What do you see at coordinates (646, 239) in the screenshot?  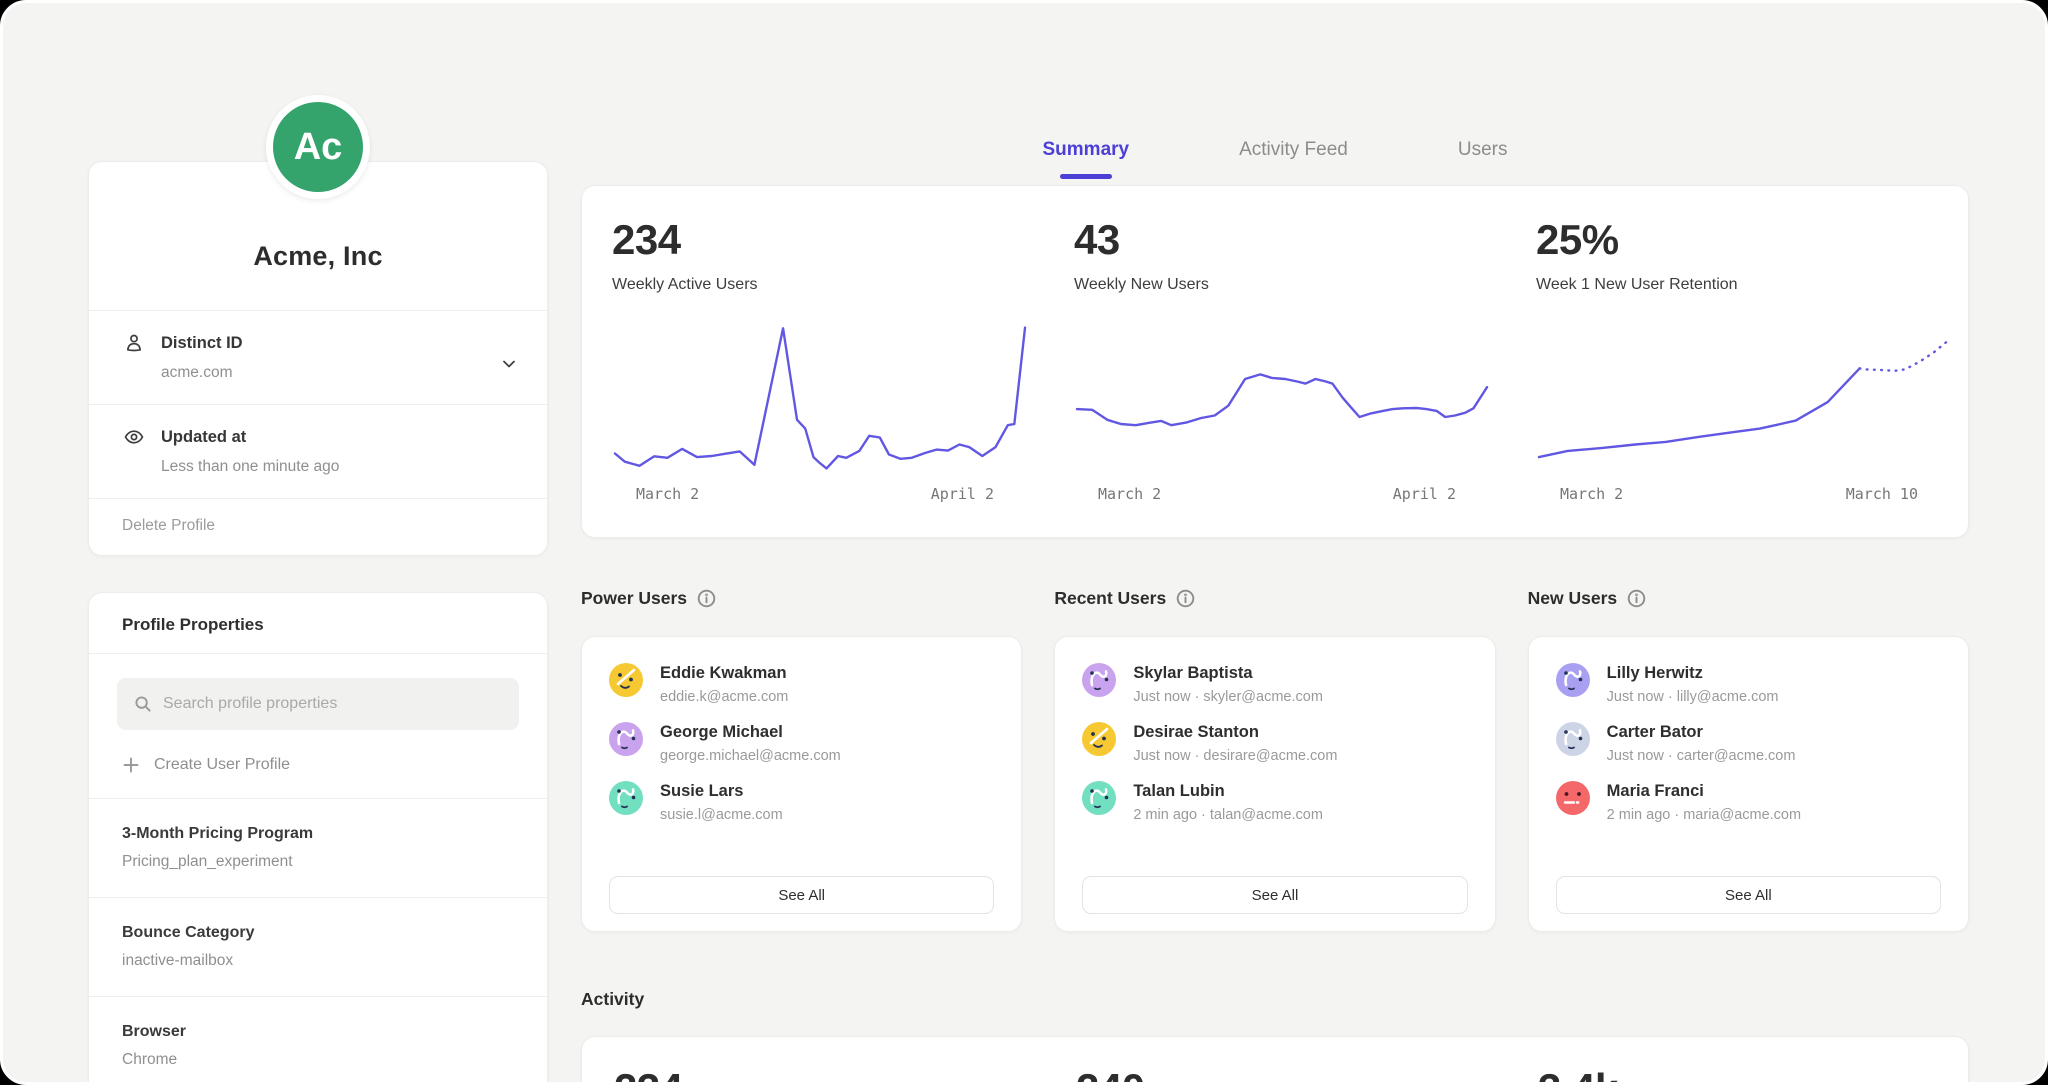 I see `stat-value: 234` at bounding box center [646, 239].